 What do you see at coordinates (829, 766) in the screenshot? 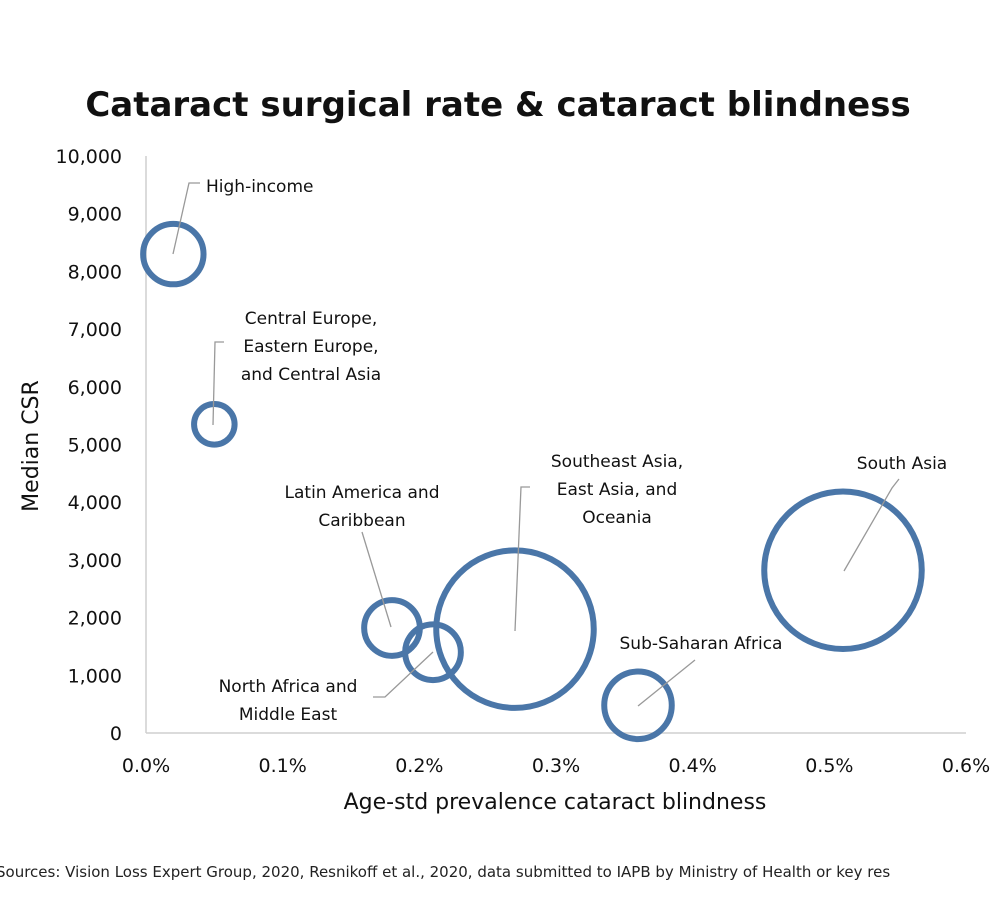
I see `x-tick-label: 0.5%` at bounding box center [829, 766].